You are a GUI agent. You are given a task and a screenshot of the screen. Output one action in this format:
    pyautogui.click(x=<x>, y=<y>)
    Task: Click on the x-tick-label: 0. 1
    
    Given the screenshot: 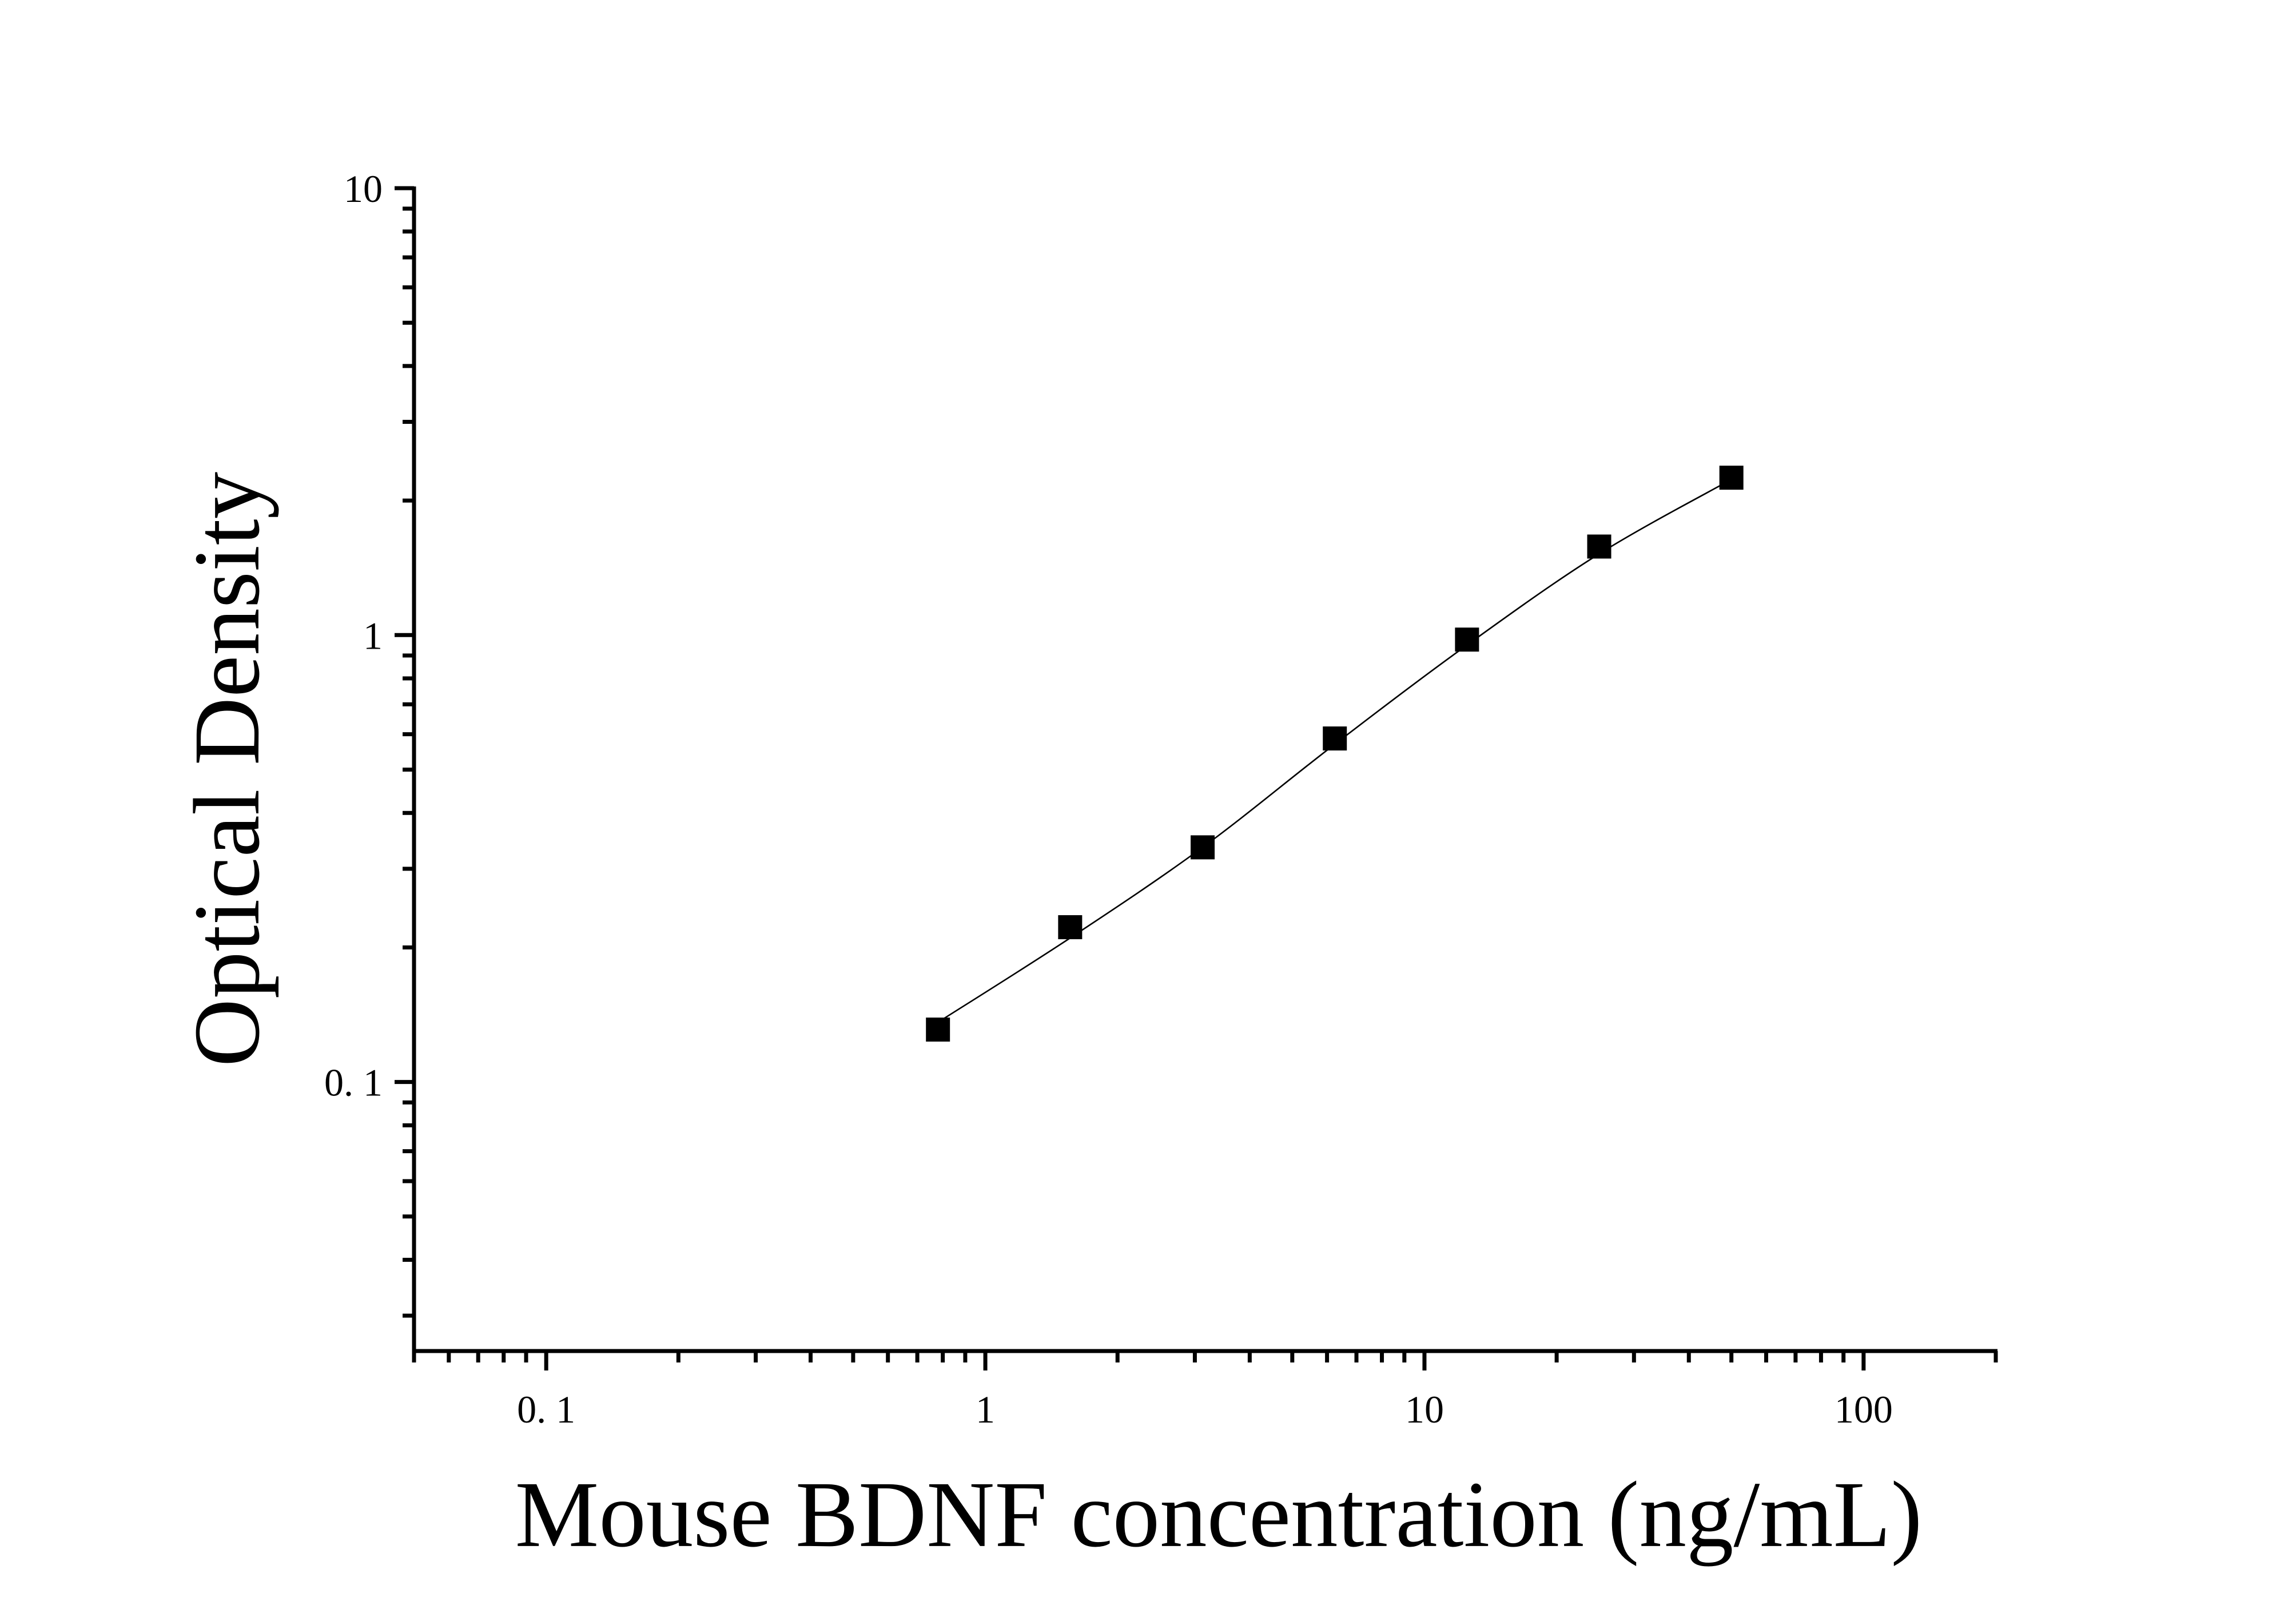 What is the action you would take?
    pyautogui.click(x=546, y=1409)
    